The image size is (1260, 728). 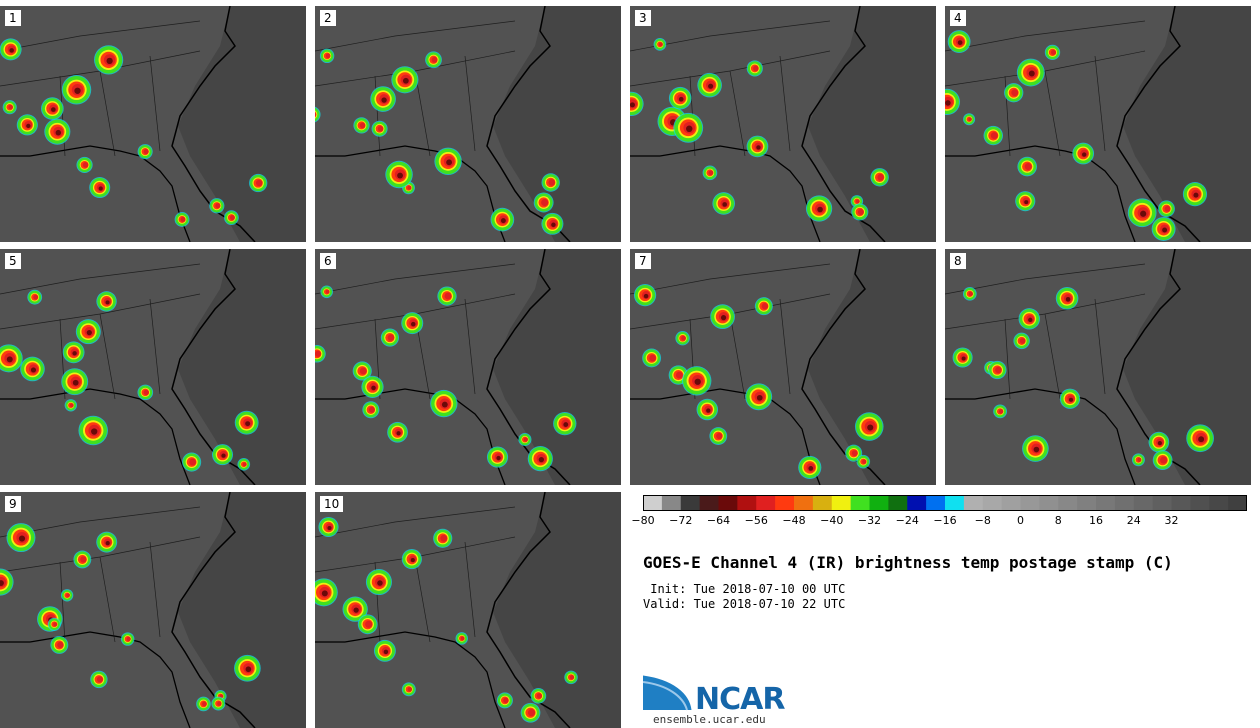 What do you see at coordinates (643, 520) in the screenshot?
I see `colorbar-tick-label: −80` at bounding box center [643, 520].